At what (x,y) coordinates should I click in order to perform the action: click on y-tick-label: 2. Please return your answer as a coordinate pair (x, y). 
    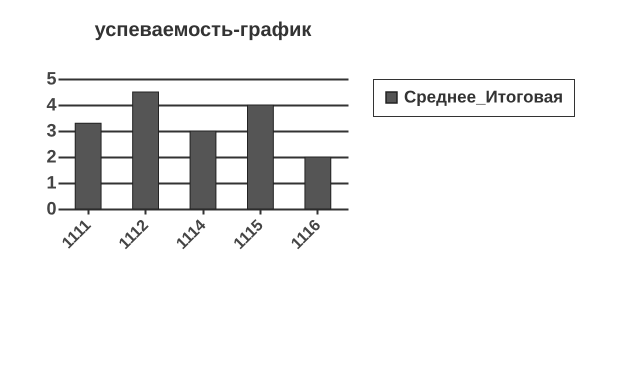
    Looking at the image, I should click on (51, 156).